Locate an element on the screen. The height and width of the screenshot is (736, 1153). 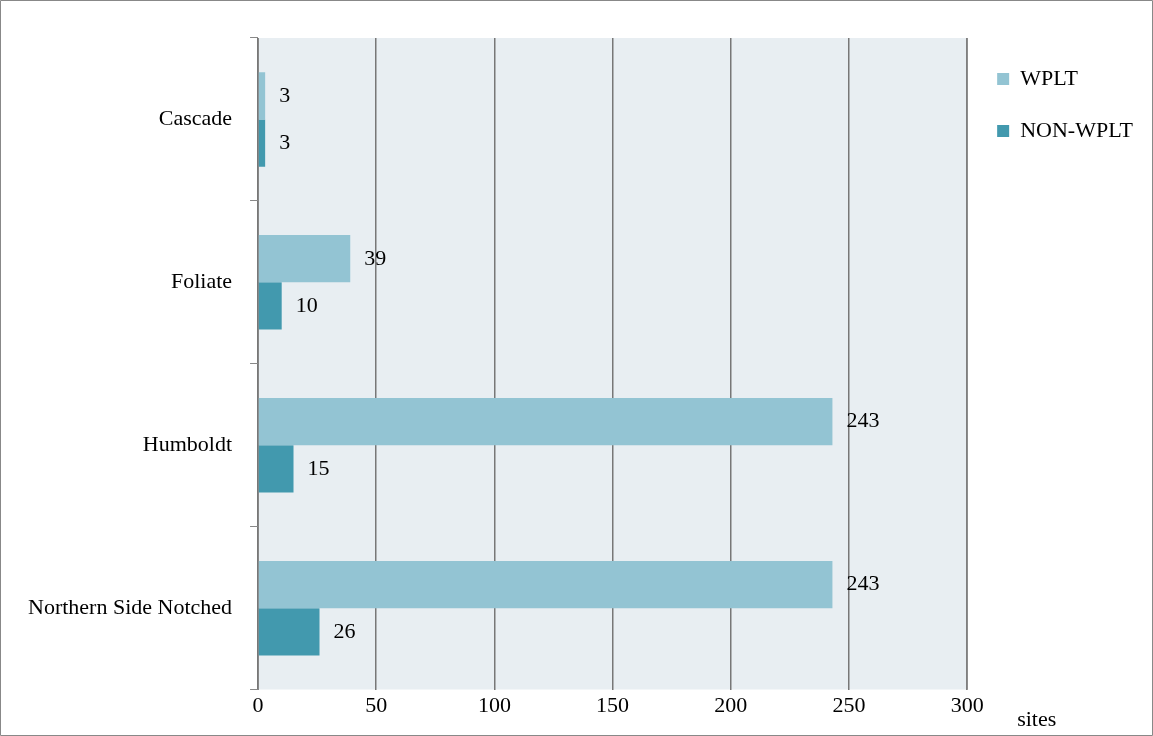
x-tick-label: 300 is located at coordinates (967, 704).